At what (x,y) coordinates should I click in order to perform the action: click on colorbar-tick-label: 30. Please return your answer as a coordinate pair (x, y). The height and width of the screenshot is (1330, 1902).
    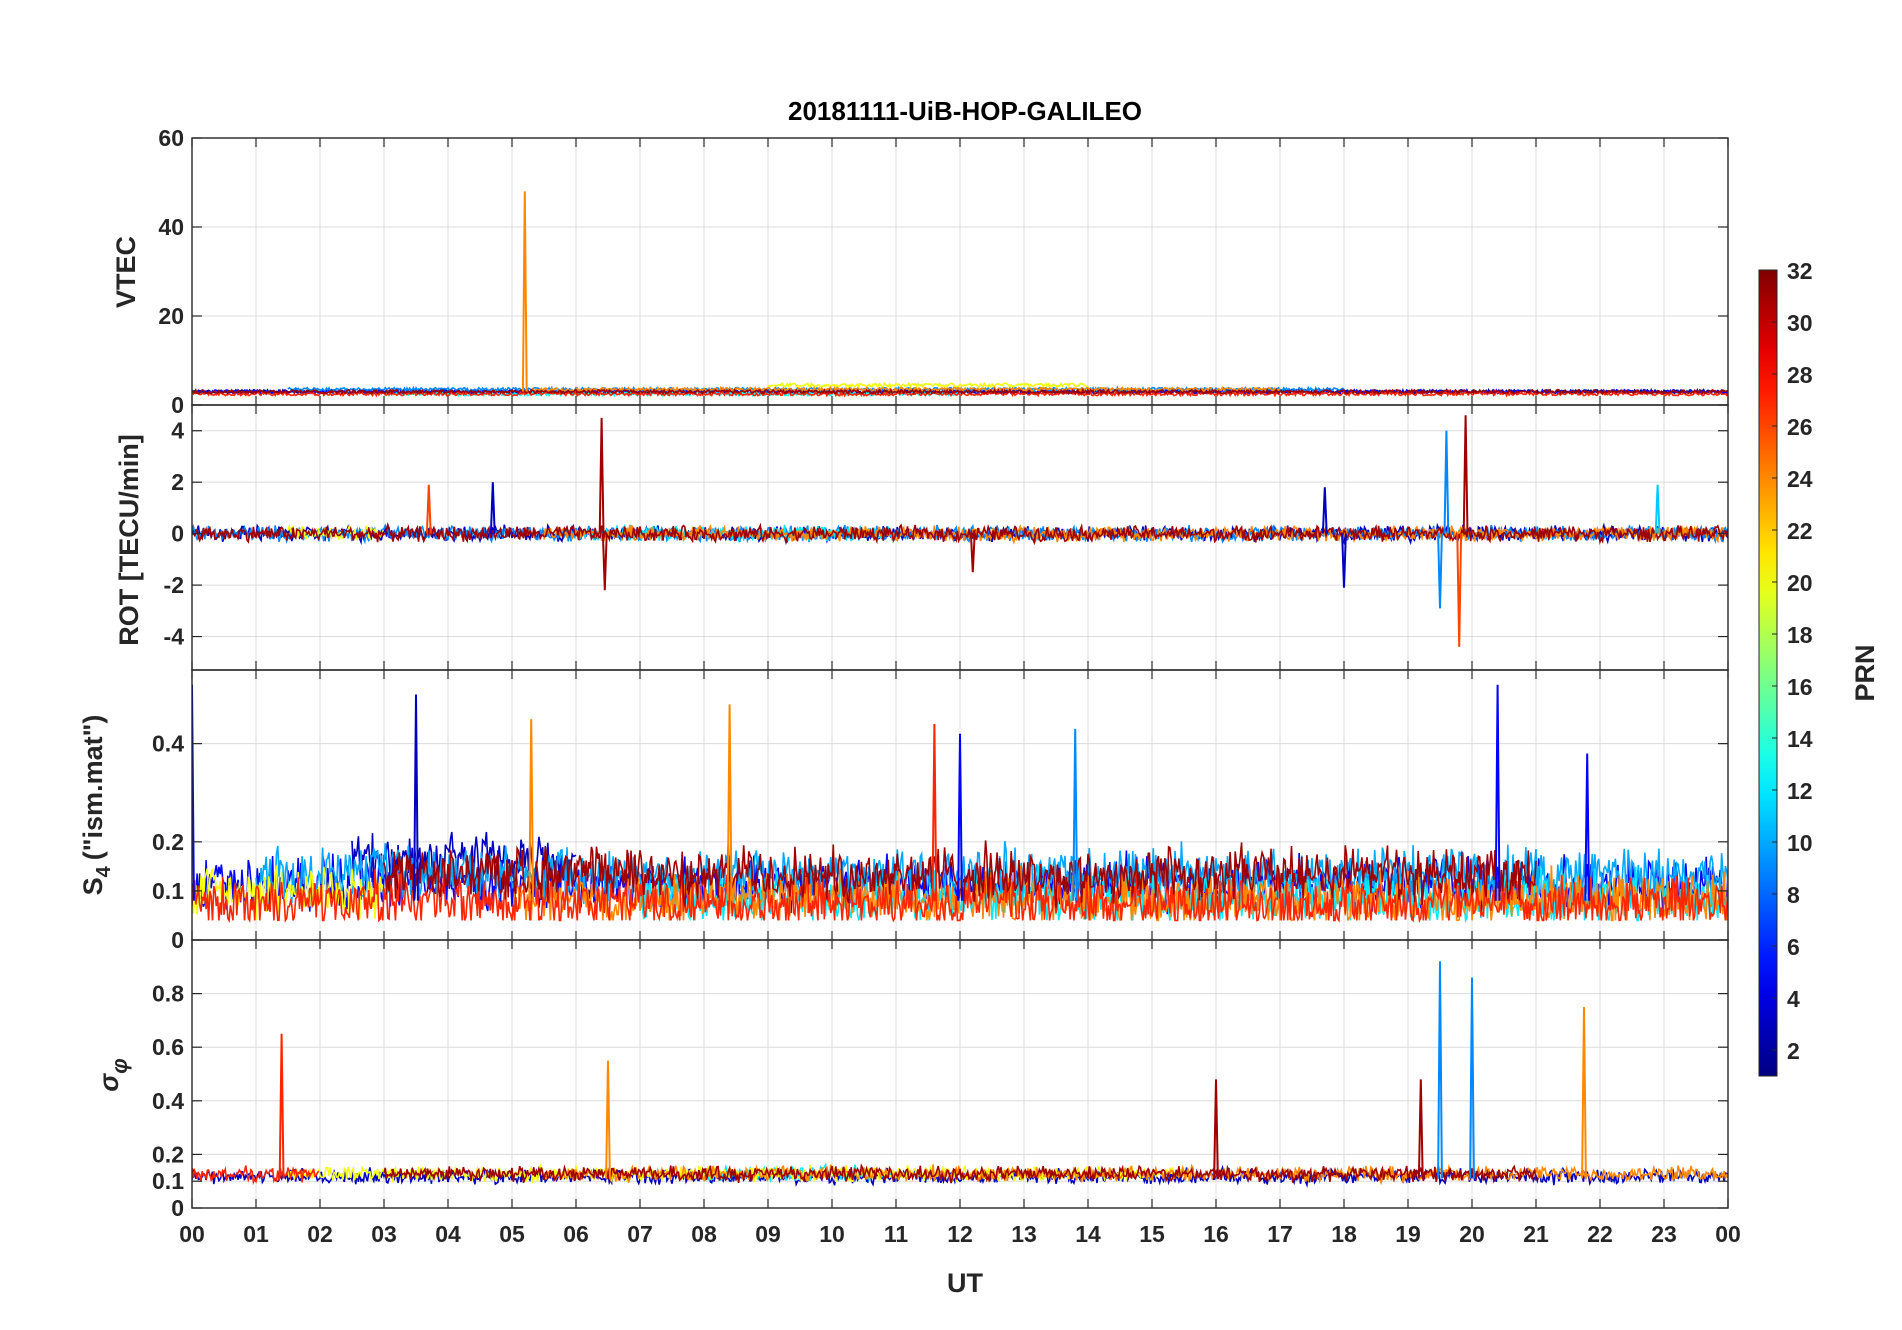
    Looking at the image, I should click on (1800, 323).